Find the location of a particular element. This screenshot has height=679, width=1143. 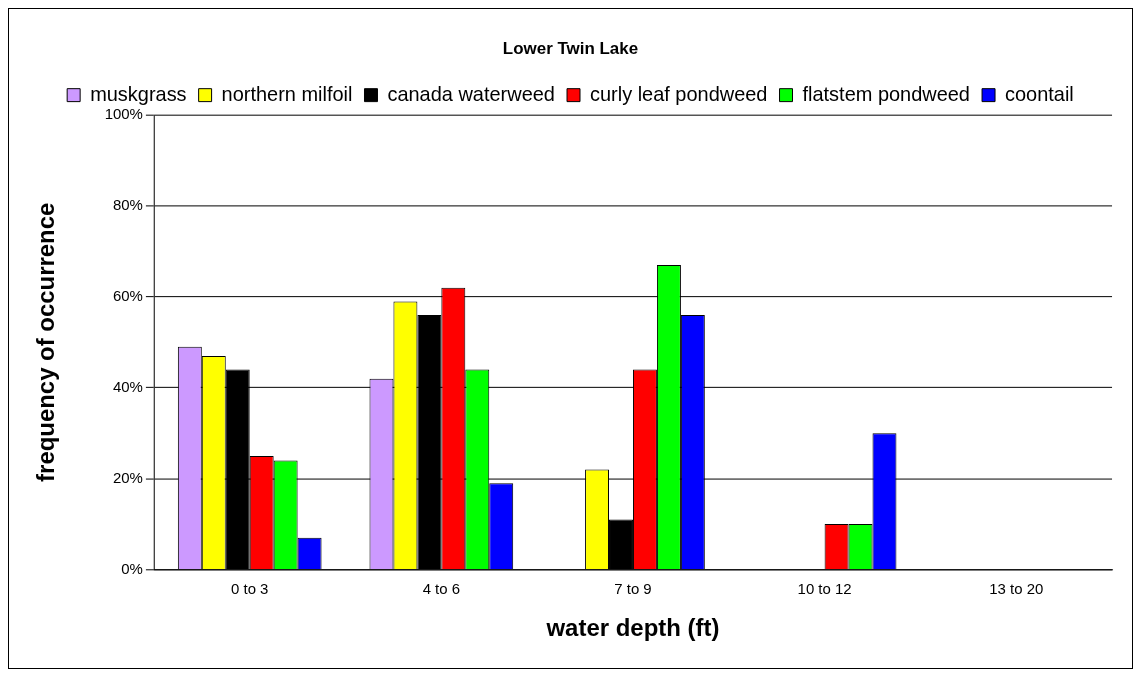

x-axis-title: water depth (ft) is located at coordinates (632, 628).